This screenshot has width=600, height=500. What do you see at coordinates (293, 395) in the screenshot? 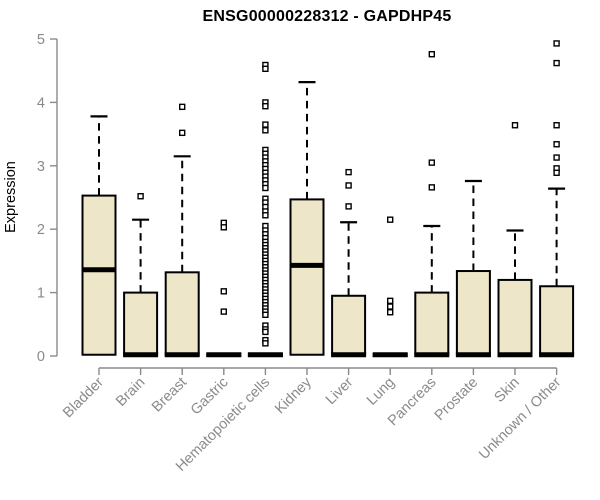
I see `x-tick-label-kidney: Kidney` at bounding box center [293, 395].